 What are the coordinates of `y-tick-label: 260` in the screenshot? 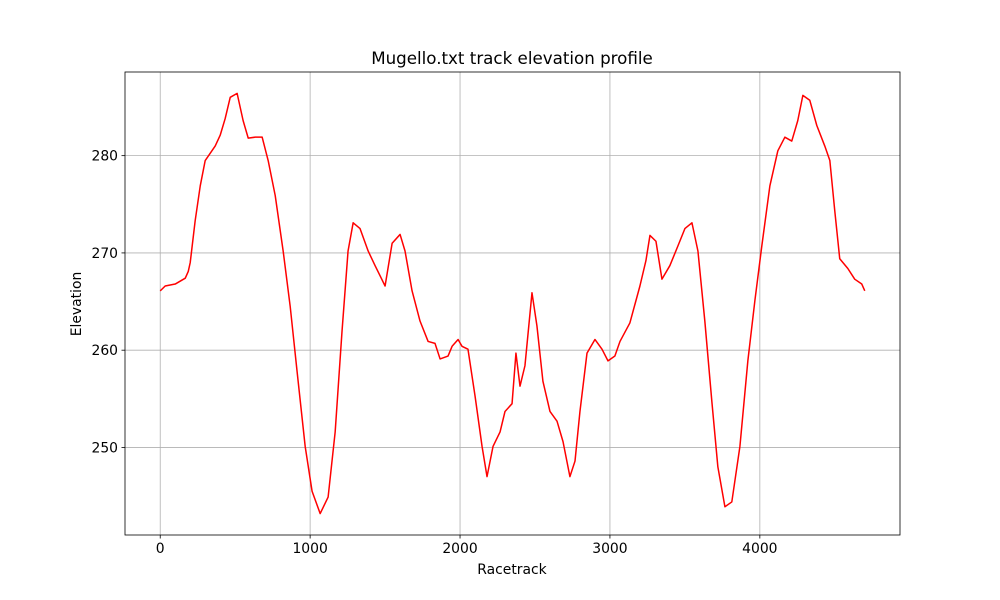 It's located at (104, 351).